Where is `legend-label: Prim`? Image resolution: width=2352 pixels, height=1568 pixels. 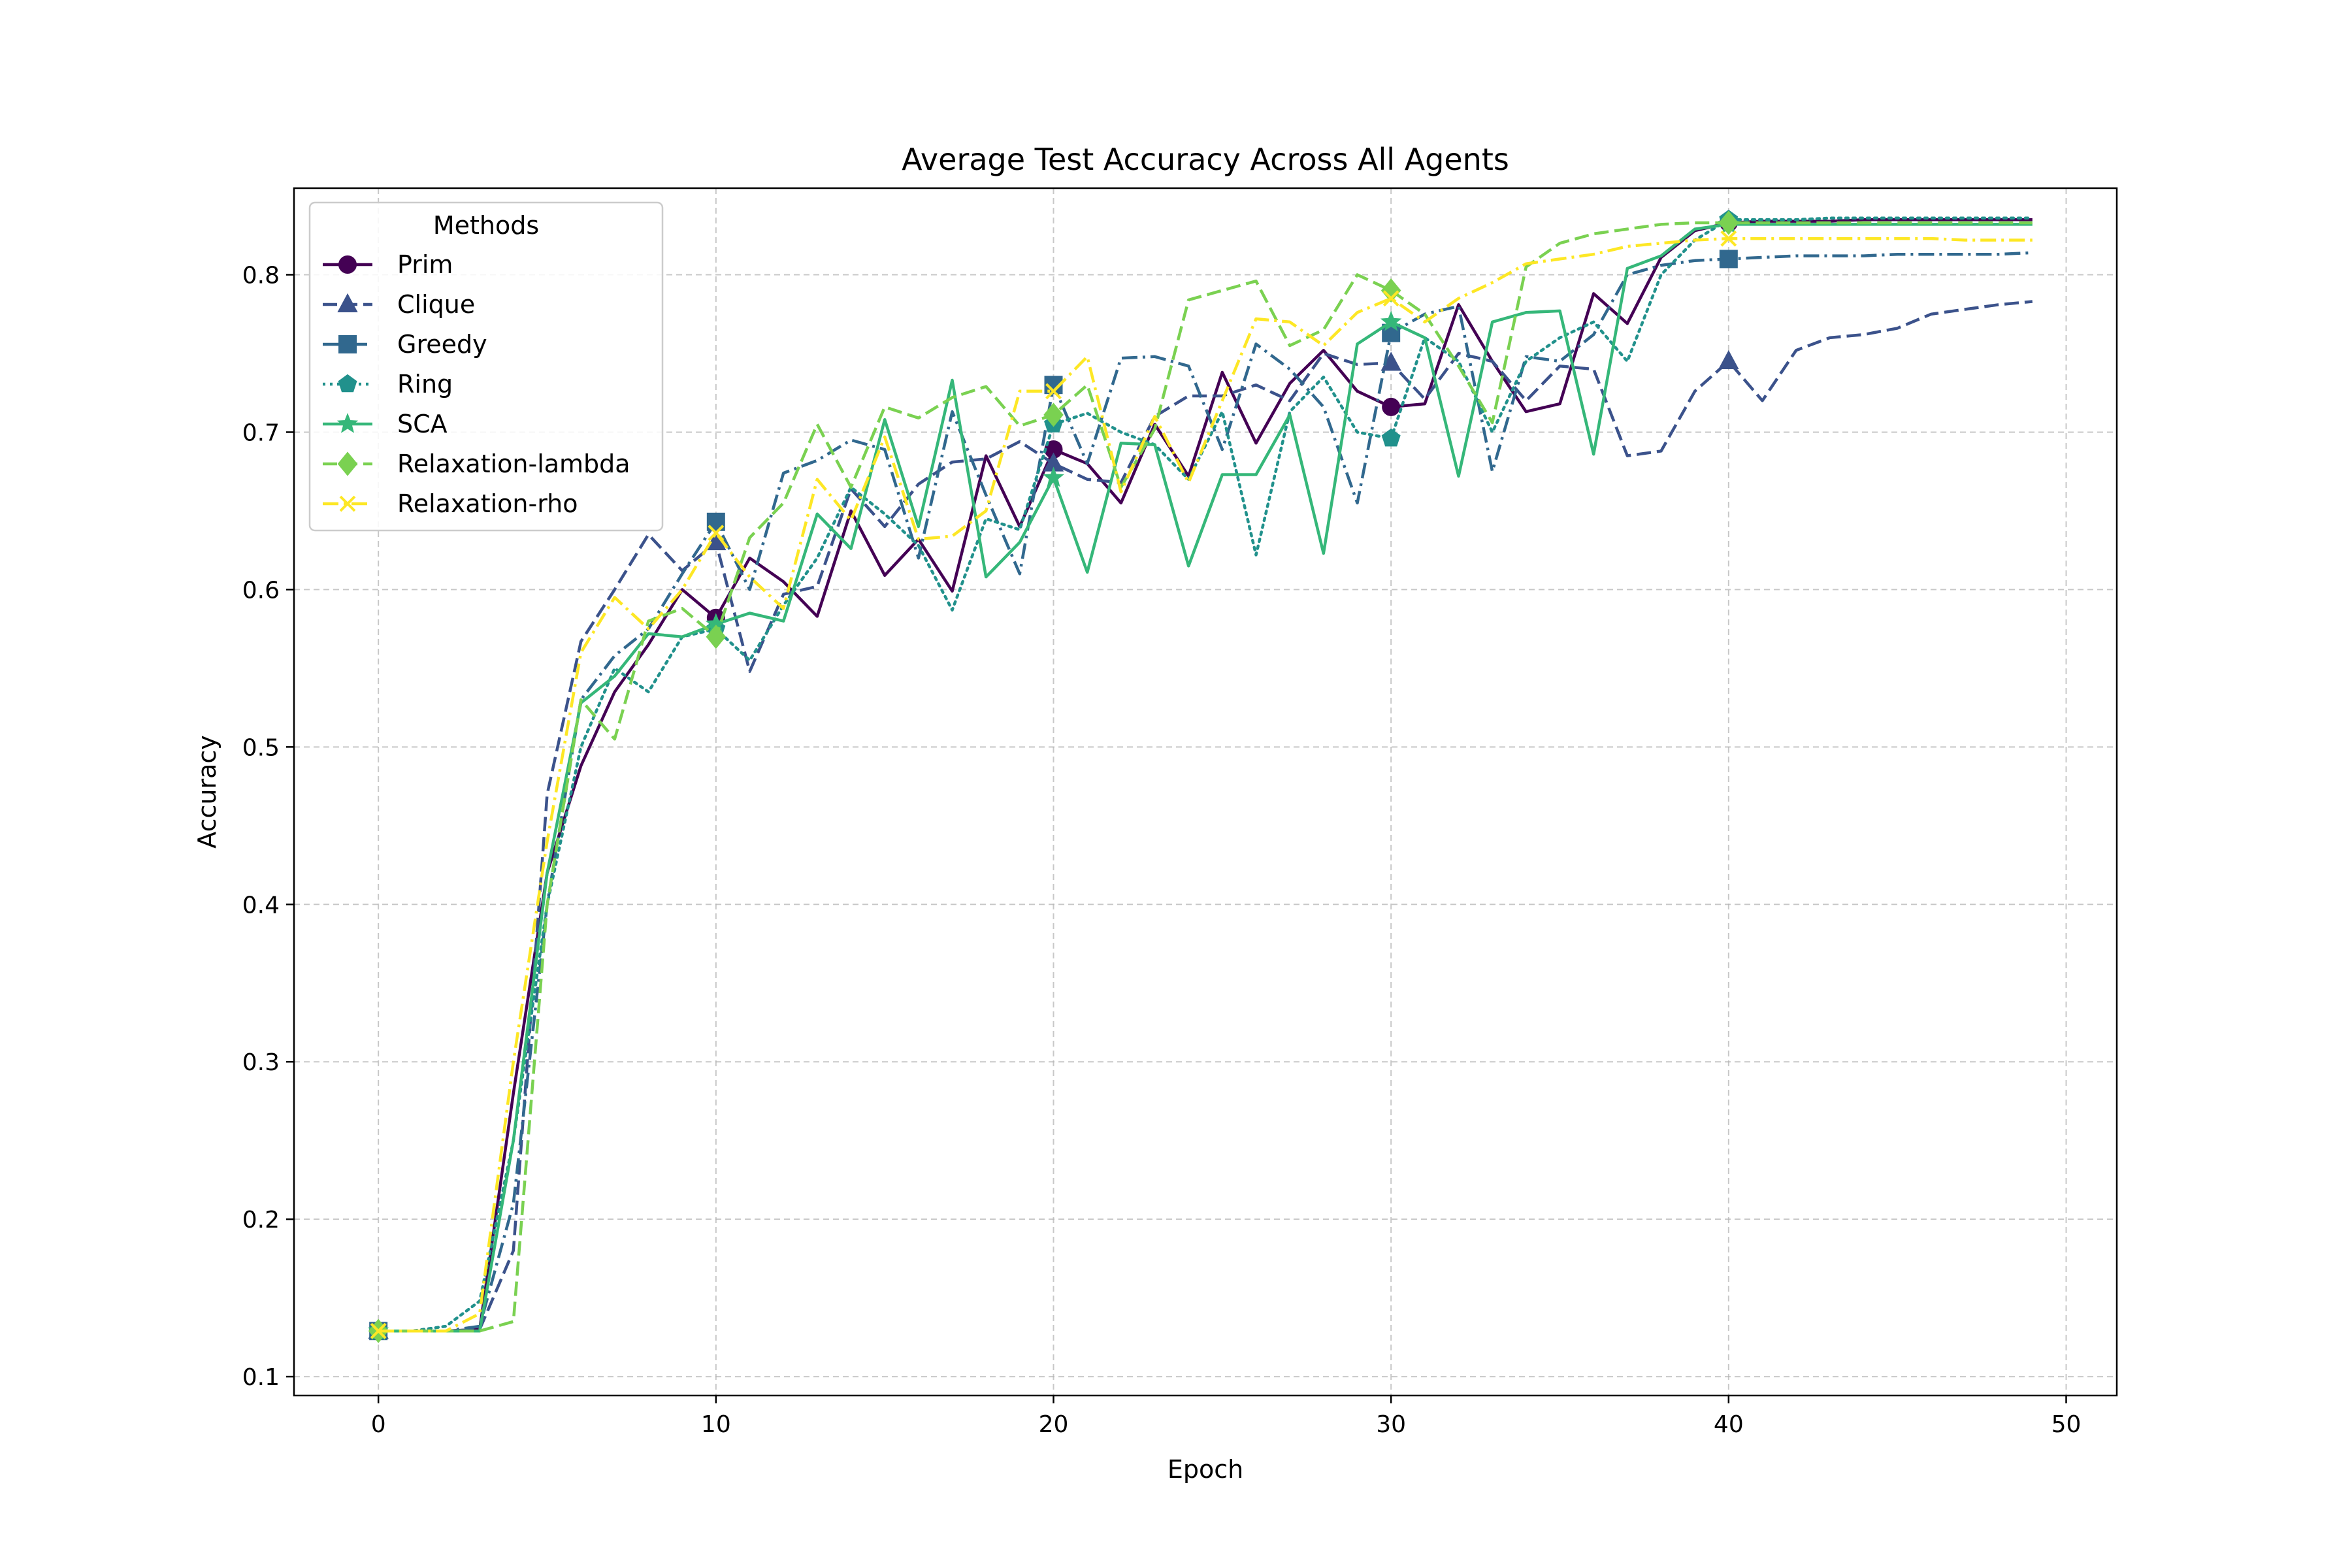
legend-label: Prim is located at coordinates (425, 264).